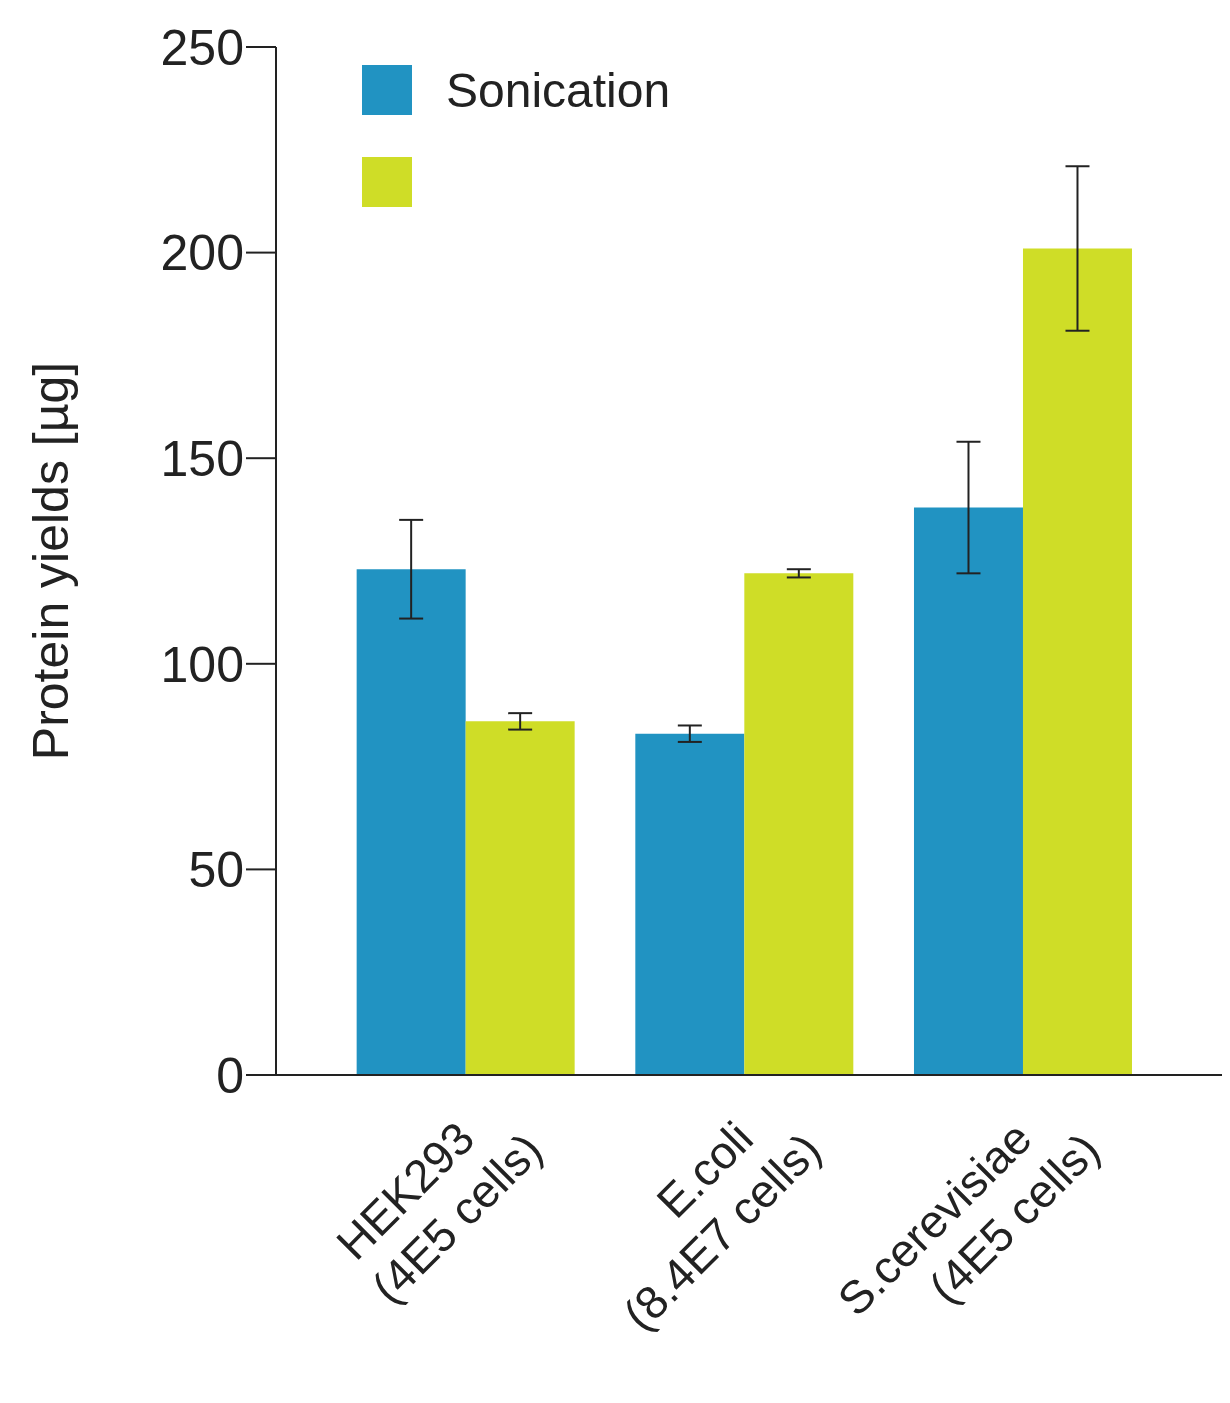 The height and width of the screenshot is (1403, 1230). Describe the element at coordinates (230, 1075) in the screenshot. I see `y-tick-label: 0` at that location.